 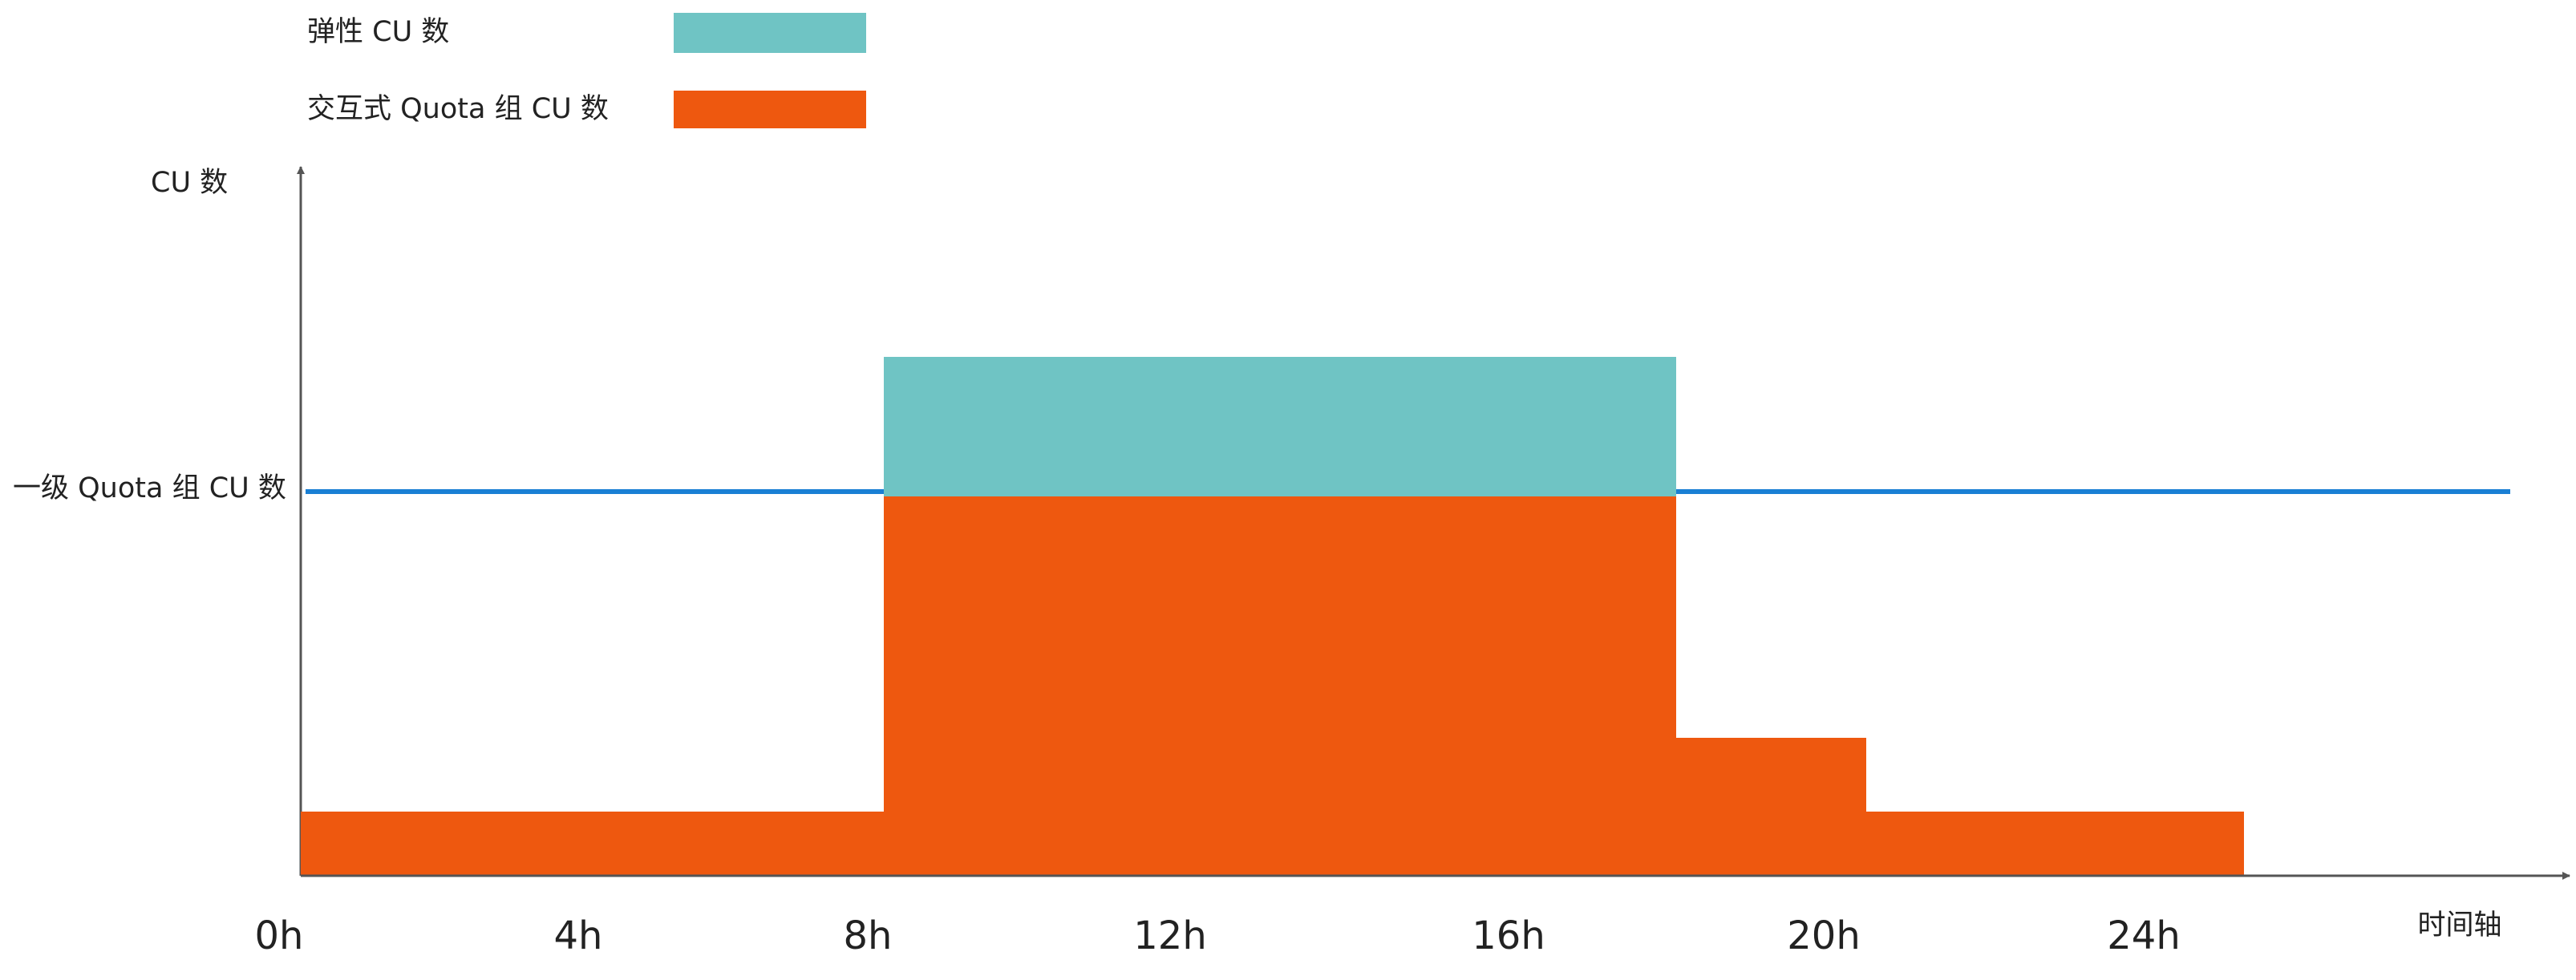 What do you see at coordinates (2144, 935) in the screenshot?
I see `x-tick-label: 24h` at bounding box center [2144, 935].